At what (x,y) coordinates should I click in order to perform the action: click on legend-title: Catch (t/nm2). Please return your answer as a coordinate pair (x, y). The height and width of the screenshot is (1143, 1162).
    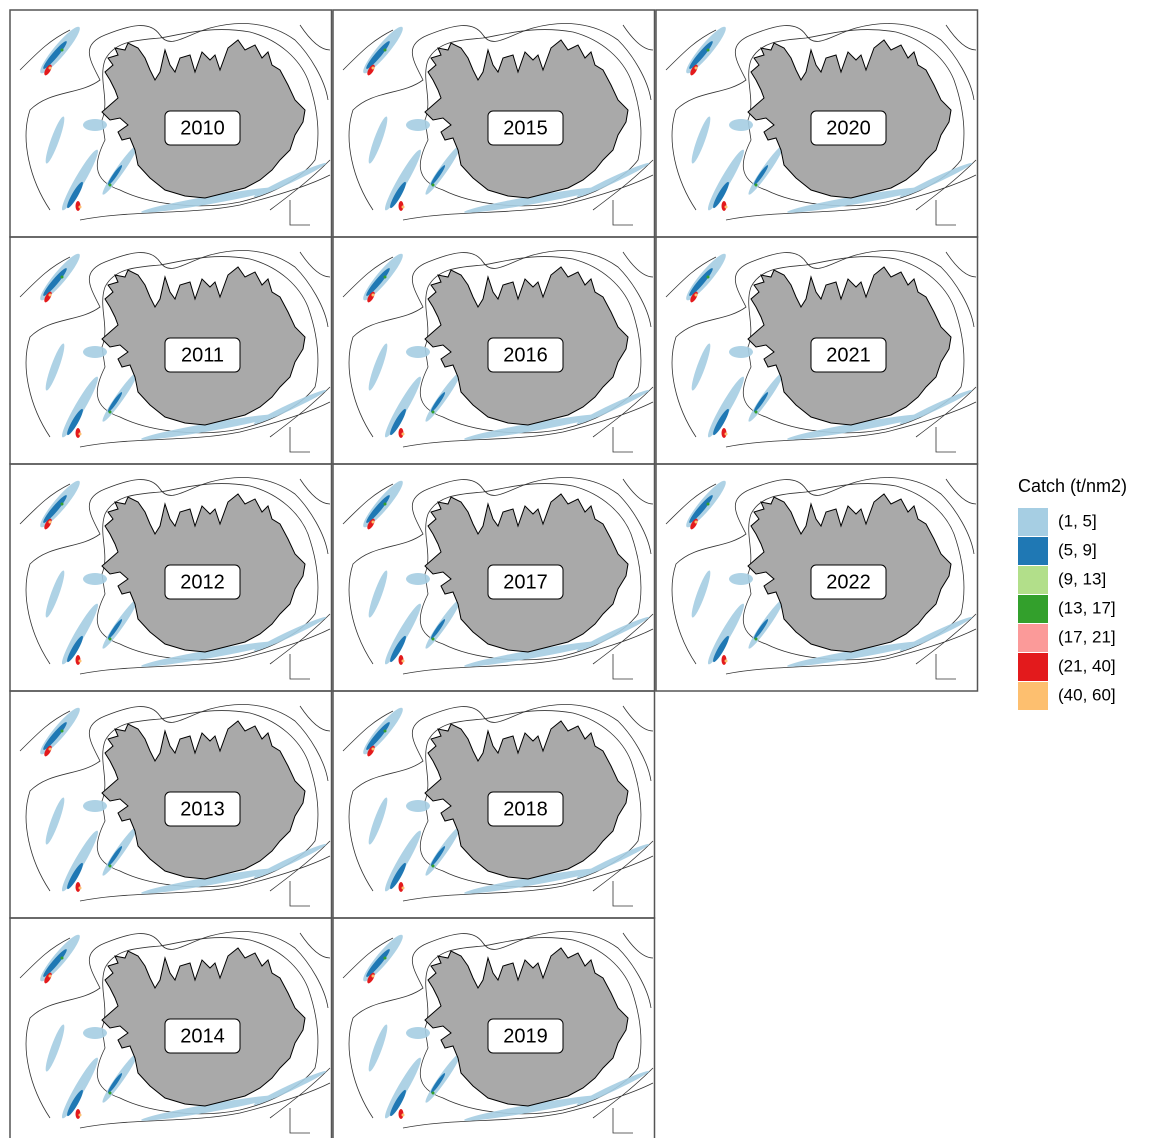
    Looking at the image, I should click on (1072, 486).